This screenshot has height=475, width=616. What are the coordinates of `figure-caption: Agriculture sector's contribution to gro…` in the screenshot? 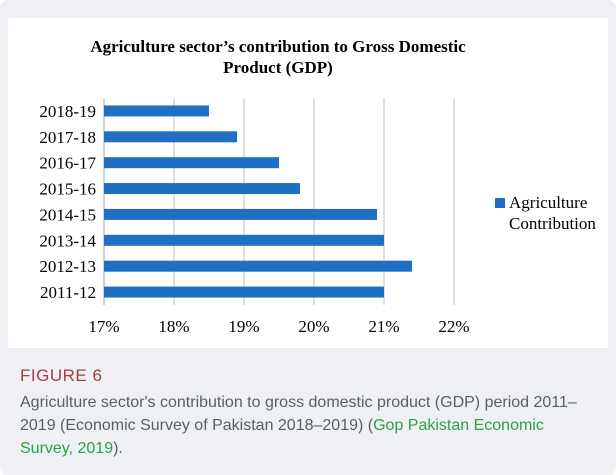 It's located at (310, 425).